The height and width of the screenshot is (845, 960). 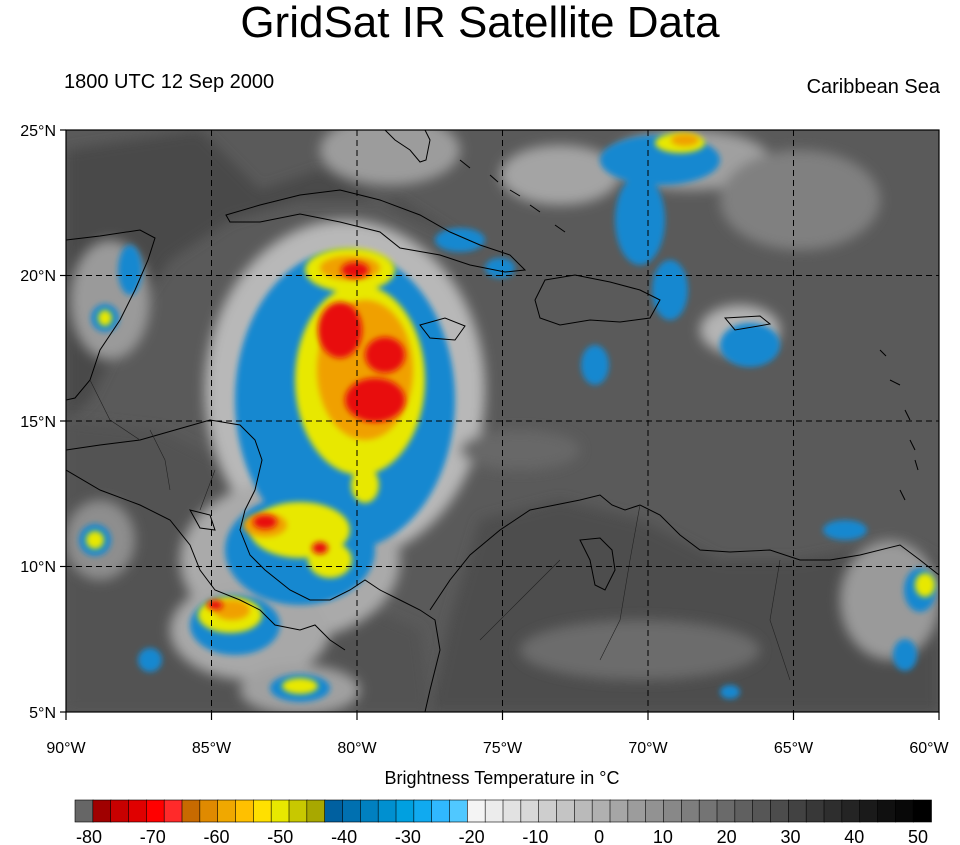 What do you see at coordinates (38, 276) in the screenshot?
I see `lat-label: 20°N` at bounding box center [38, 276].